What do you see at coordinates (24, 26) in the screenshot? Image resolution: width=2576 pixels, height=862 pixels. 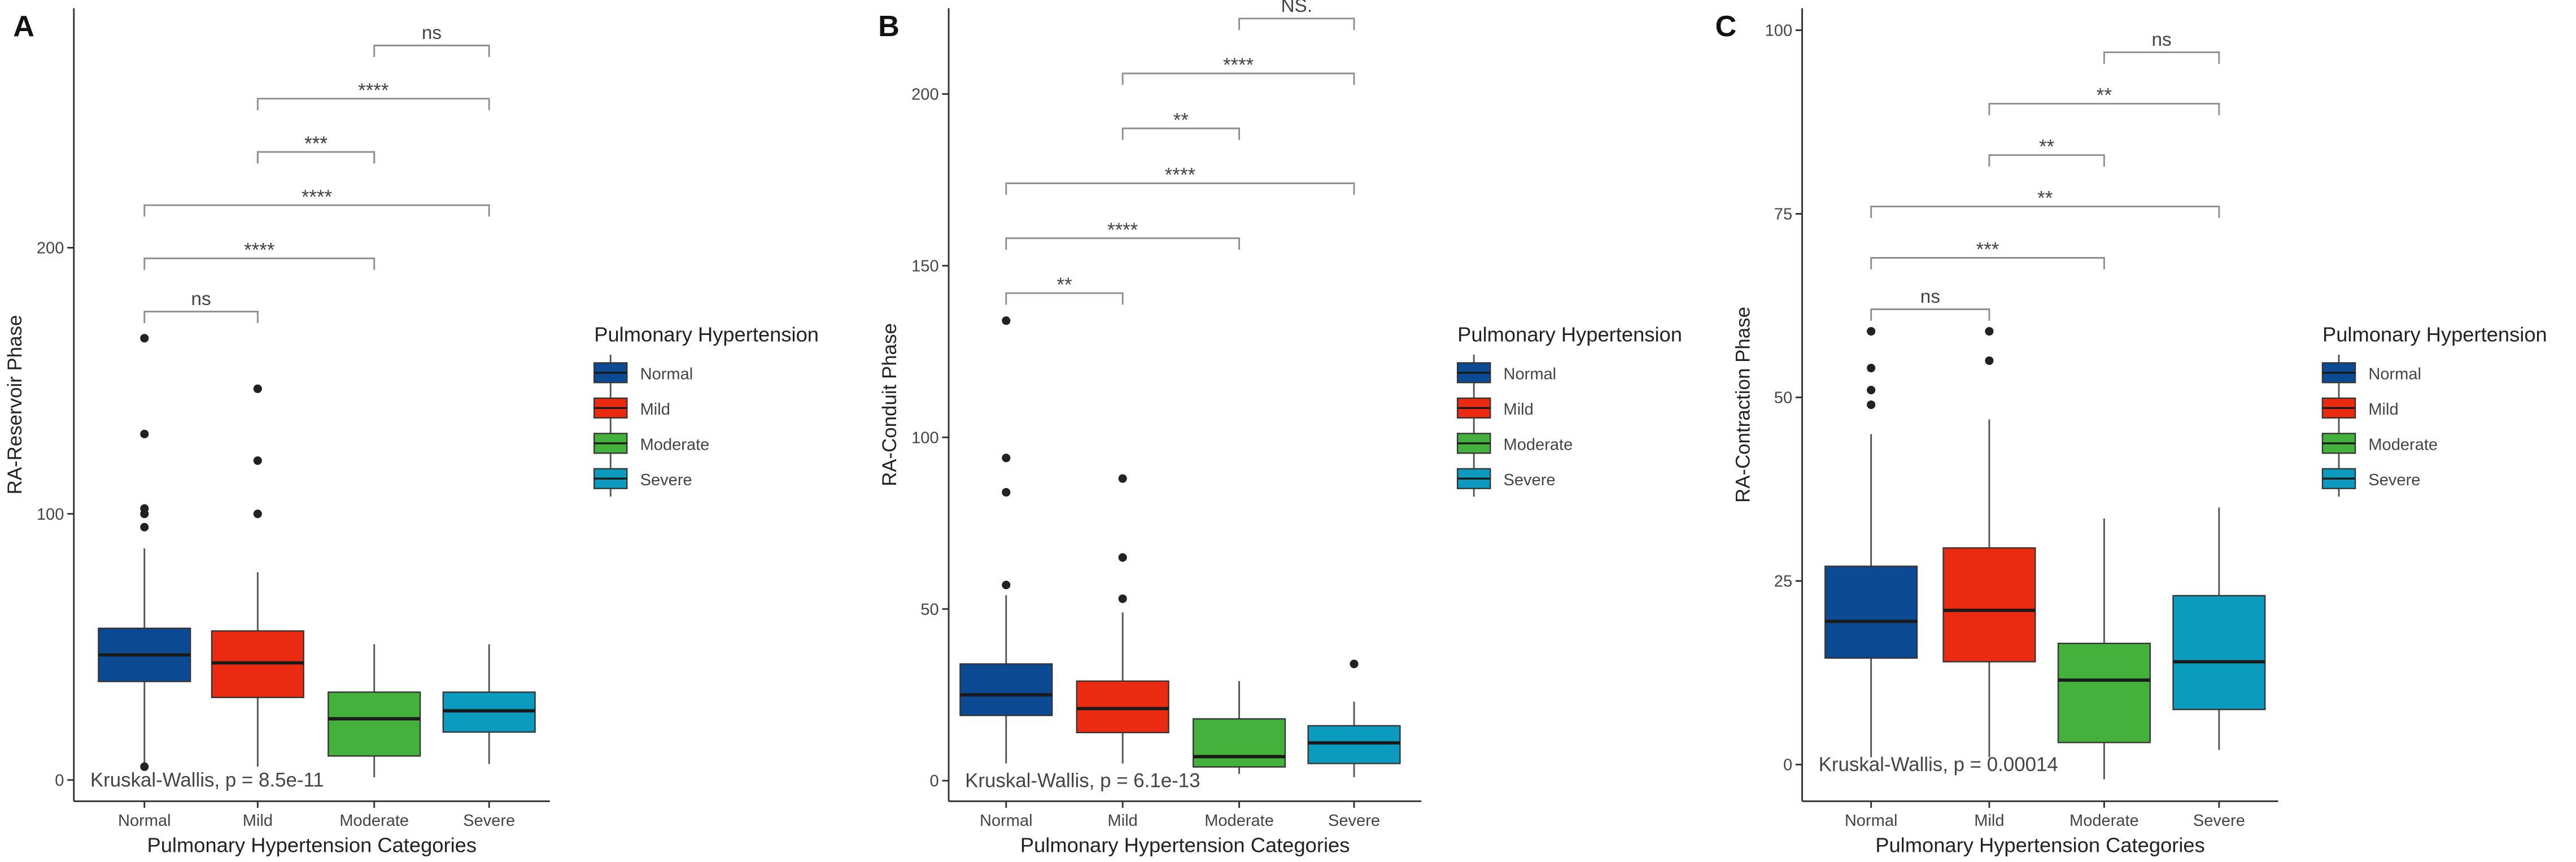 I see `panel-label: A` at bounding box center [24, 26].